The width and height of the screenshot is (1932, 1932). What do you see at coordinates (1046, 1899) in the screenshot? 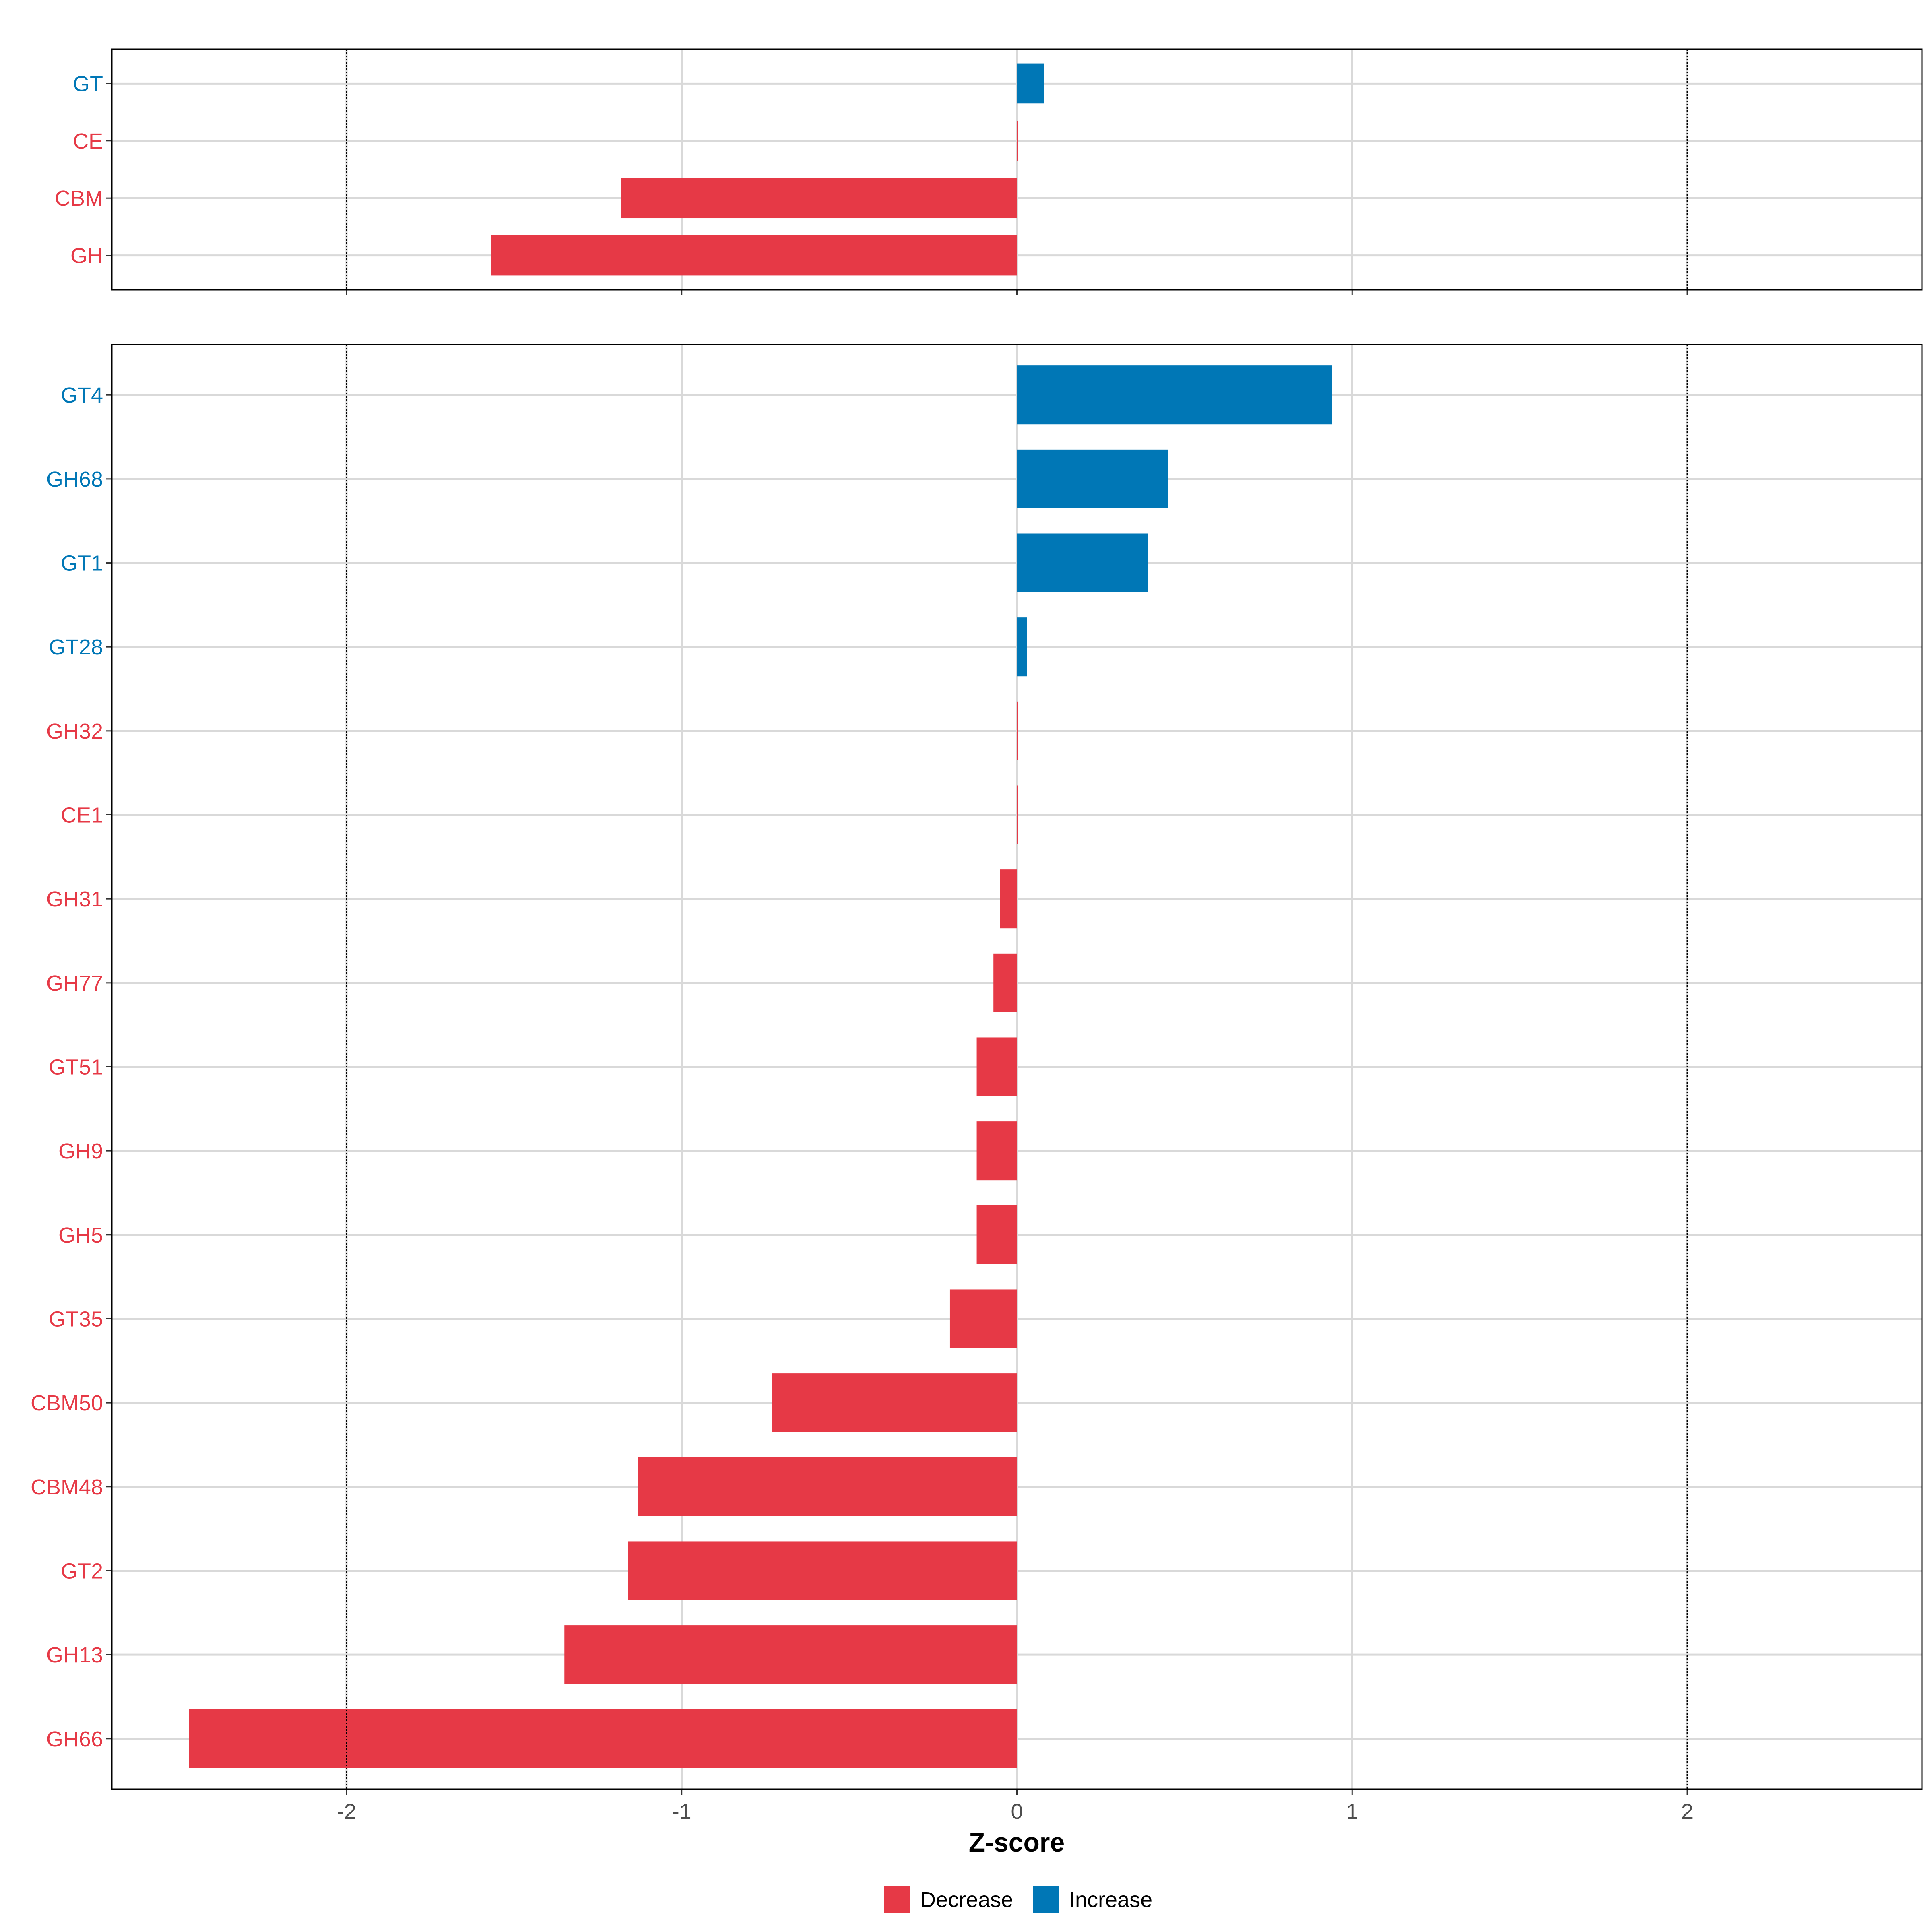
I see `legend-swatch-increase` at bounding box center [1046, 1899].